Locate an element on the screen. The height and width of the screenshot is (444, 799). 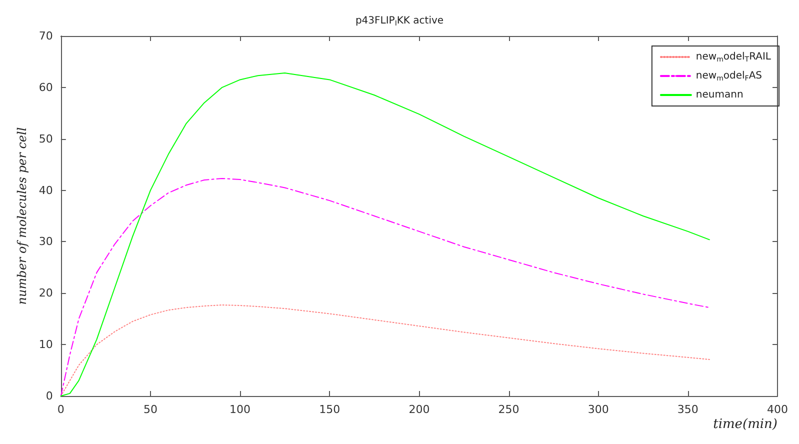
x-tick-label: 300 is located at coordinates (598, 409).